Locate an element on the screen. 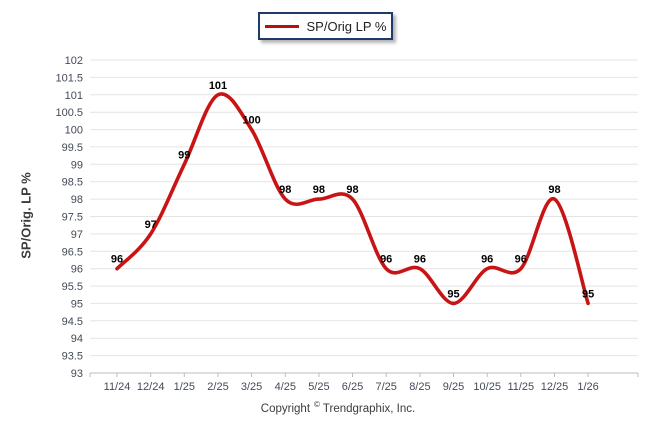 Image resolution: width=646 pixels, height=434 pixels. y-tick-label: 93.5 is located at coordinates (72, 357).